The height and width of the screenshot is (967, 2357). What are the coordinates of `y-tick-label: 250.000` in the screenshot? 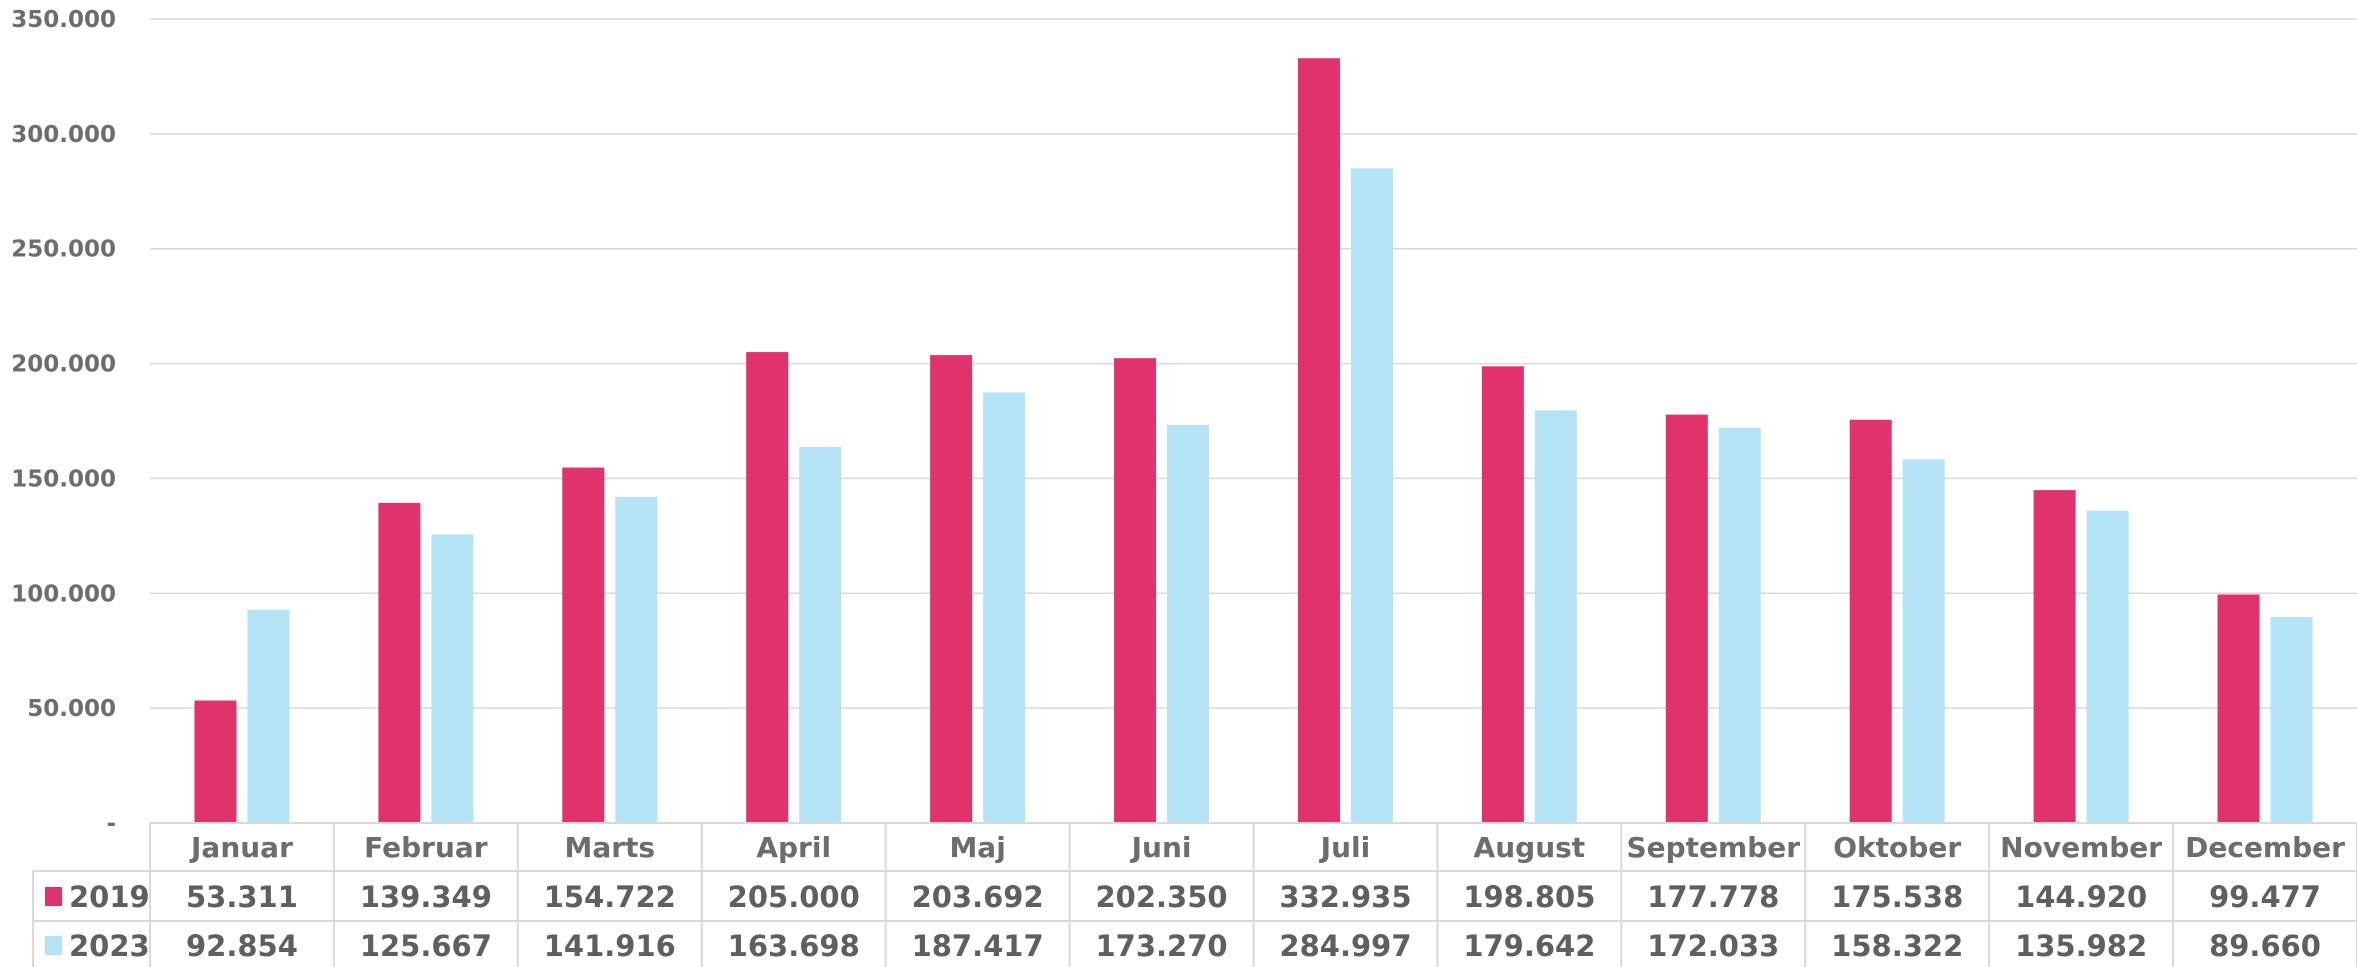 It's located at (63, 250).